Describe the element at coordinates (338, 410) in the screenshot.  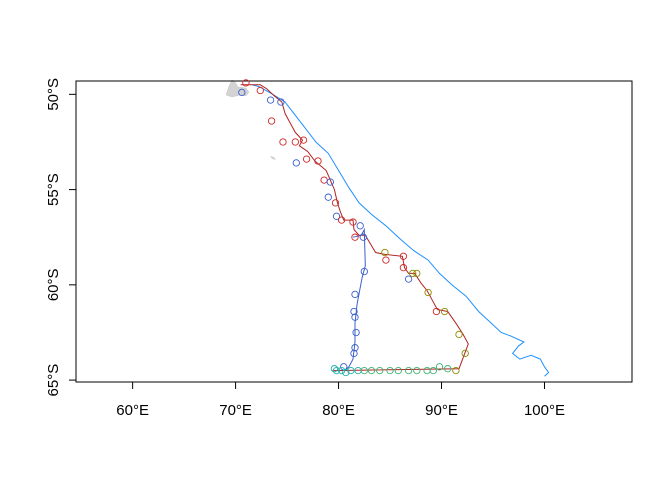
I see `x-tick-label: 80°E` at that location.